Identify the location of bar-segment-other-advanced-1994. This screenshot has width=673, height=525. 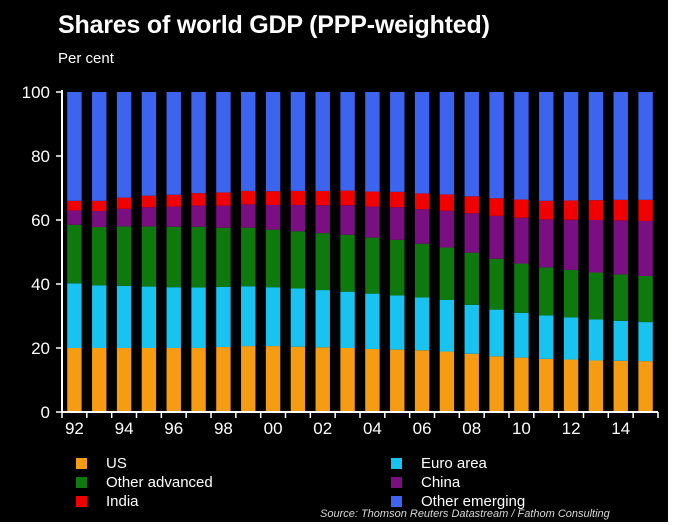
(124, 256).